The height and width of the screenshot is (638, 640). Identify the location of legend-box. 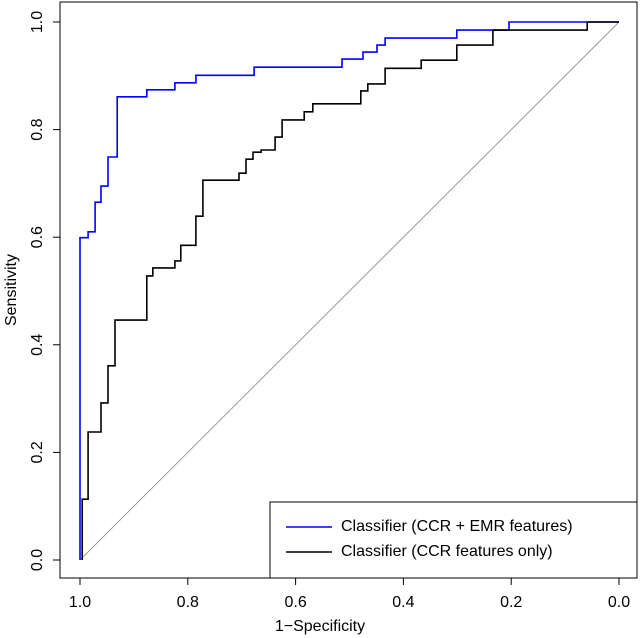
(453, 540).